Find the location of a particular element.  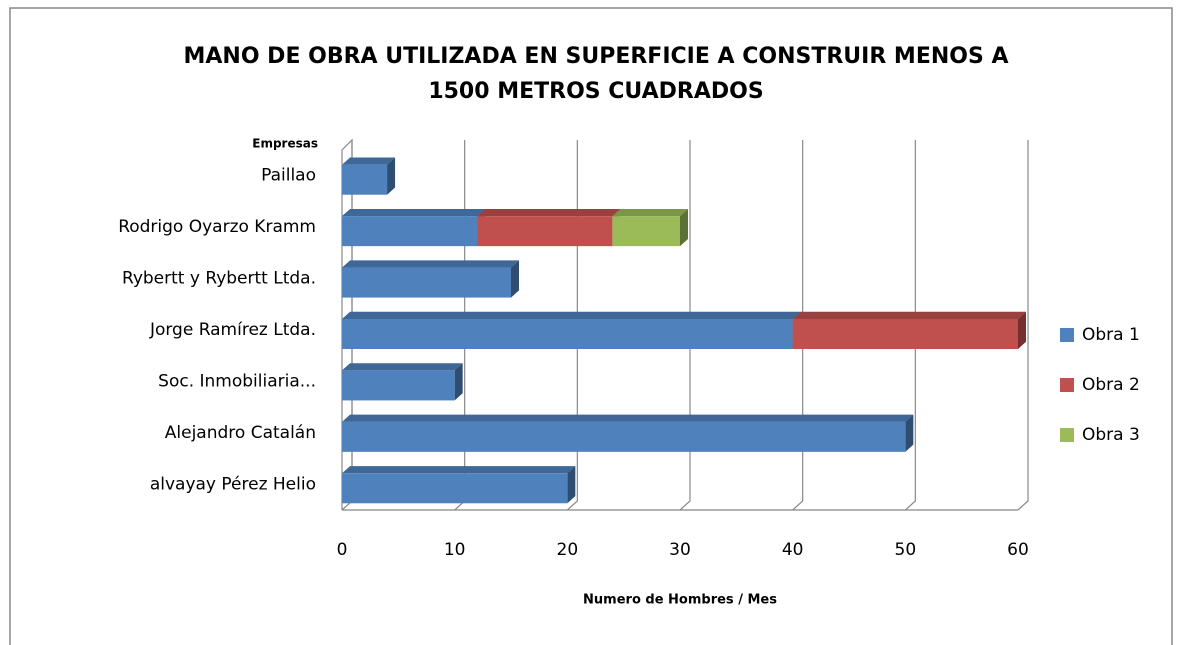

y-tick-label: Rybertt y Rybertt Ltda. is located at coordinates (219, 279).